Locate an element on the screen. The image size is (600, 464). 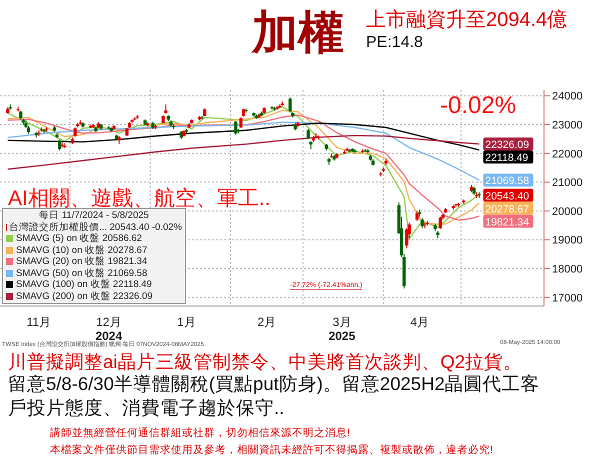
annotation: -0.02% is located at coordinates (478, 106).